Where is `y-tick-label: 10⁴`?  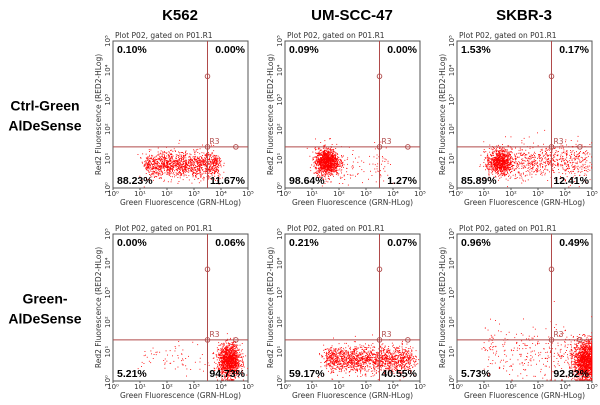
y-tick-label: 10⁴ is located at coordinates (108, 70).